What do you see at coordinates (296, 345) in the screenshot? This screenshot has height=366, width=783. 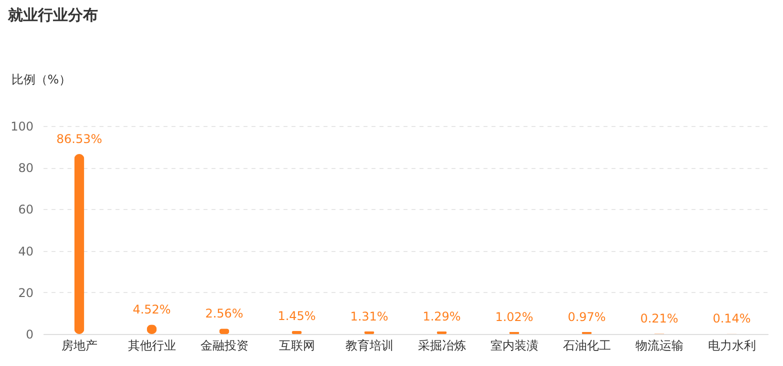 I see `x-tick-label: 互联网` at bounding box center [296, 345].